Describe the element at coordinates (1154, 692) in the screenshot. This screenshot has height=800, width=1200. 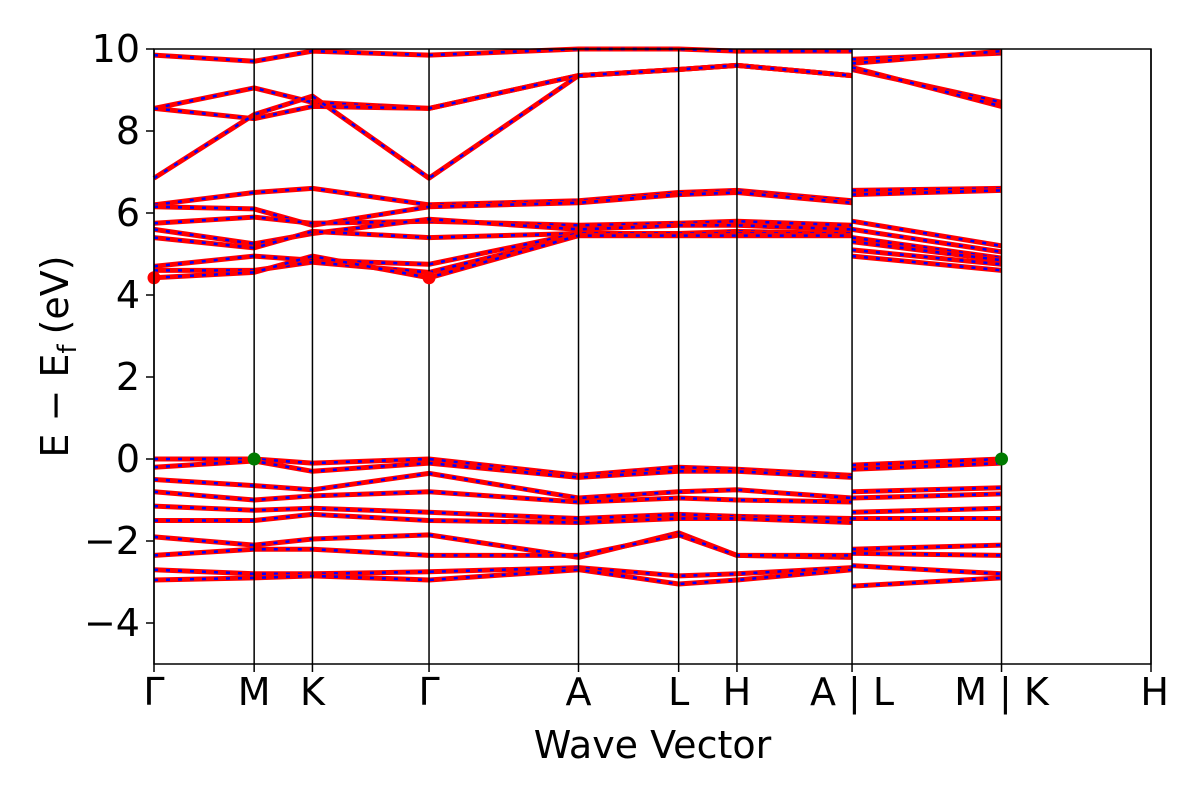
I see `x-tick-label-9: H` at that location.